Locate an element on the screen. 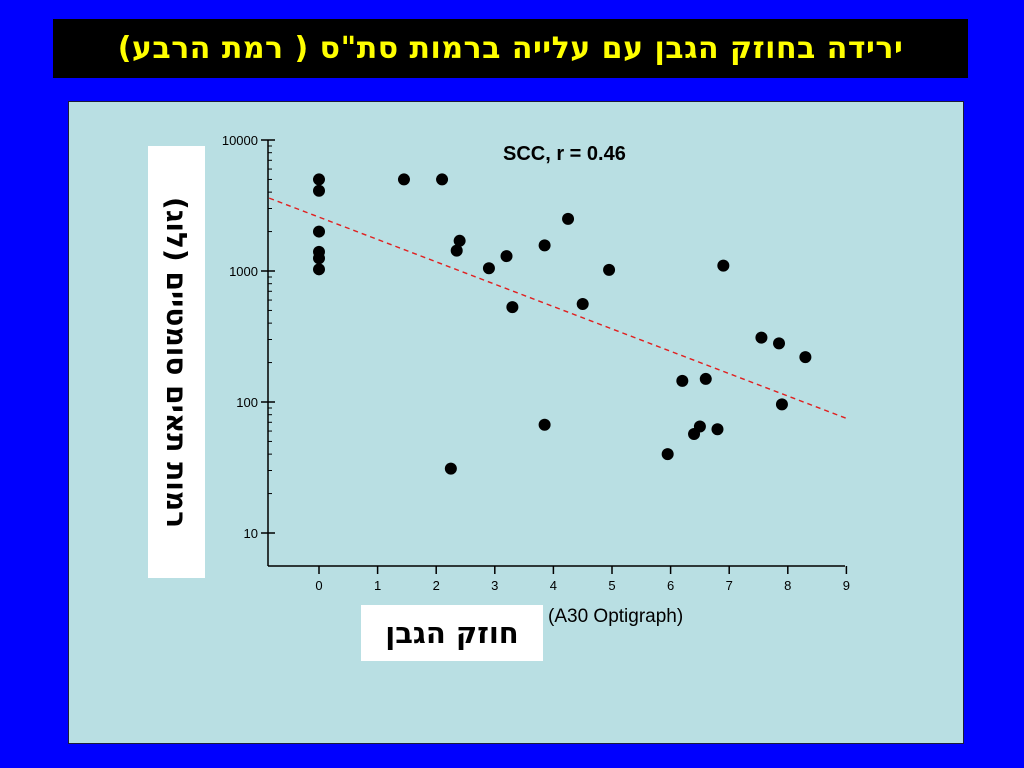 The image size is (1024, 768). x-tick-label: 5 is located at coordinates (611, 585).